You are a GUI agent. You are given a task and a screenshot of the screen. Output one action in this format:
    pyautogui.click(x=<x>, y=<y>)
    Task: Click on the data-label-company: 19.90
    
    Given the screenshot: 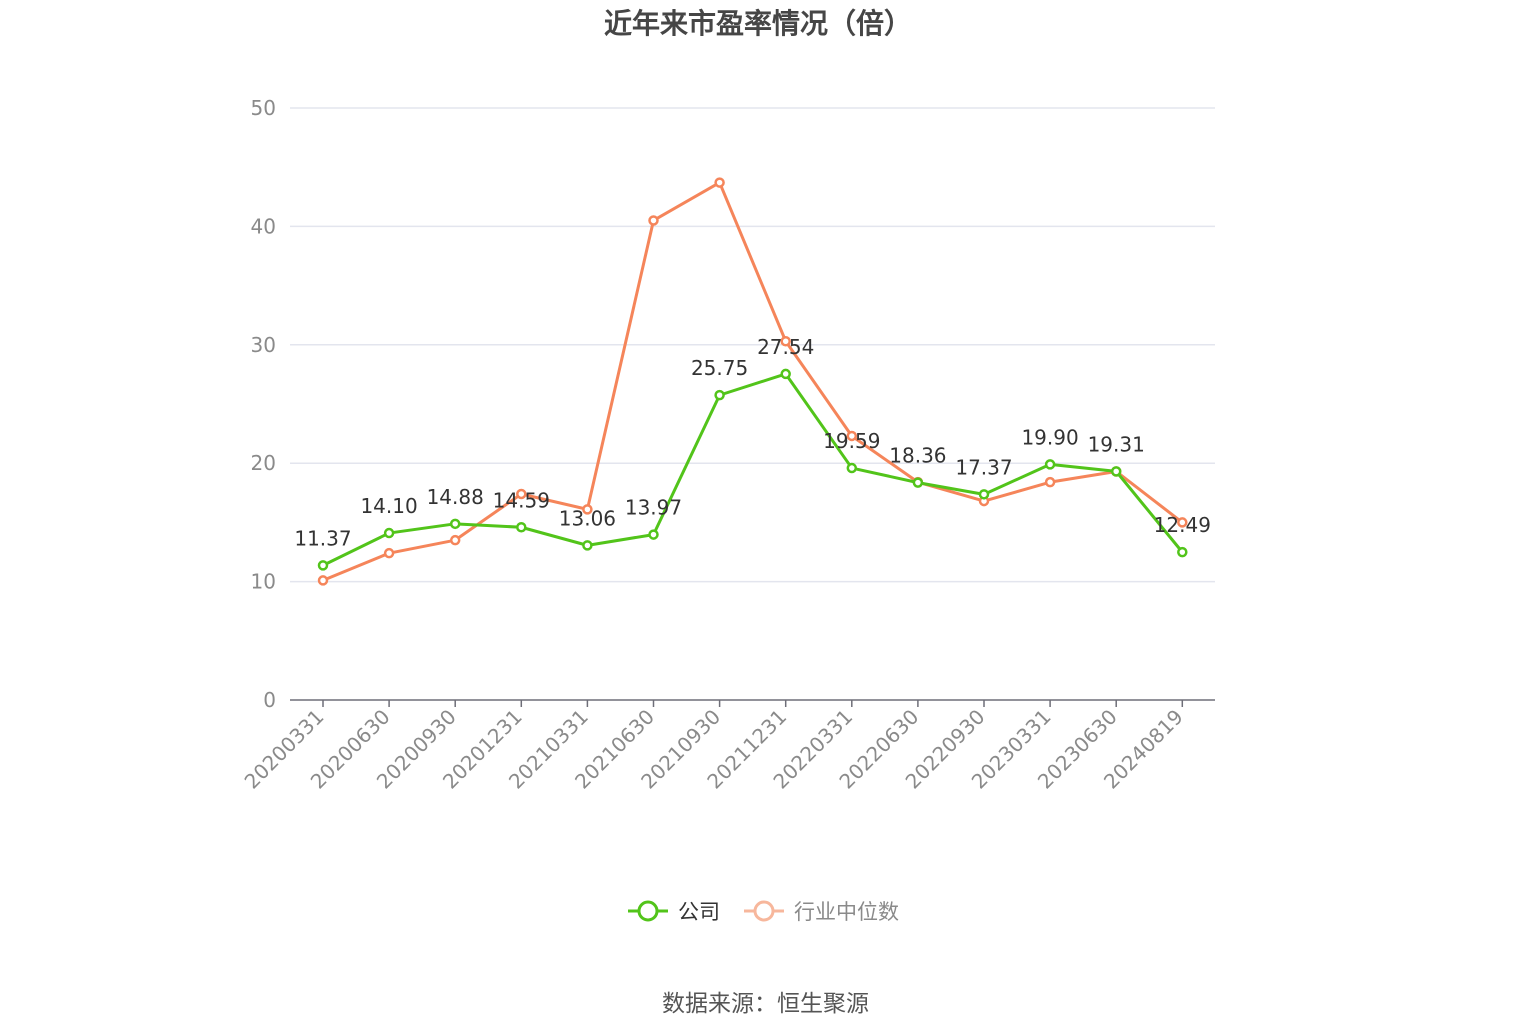 What is the action you would take?
    pyautogui.click(x=1049, y=437)
    